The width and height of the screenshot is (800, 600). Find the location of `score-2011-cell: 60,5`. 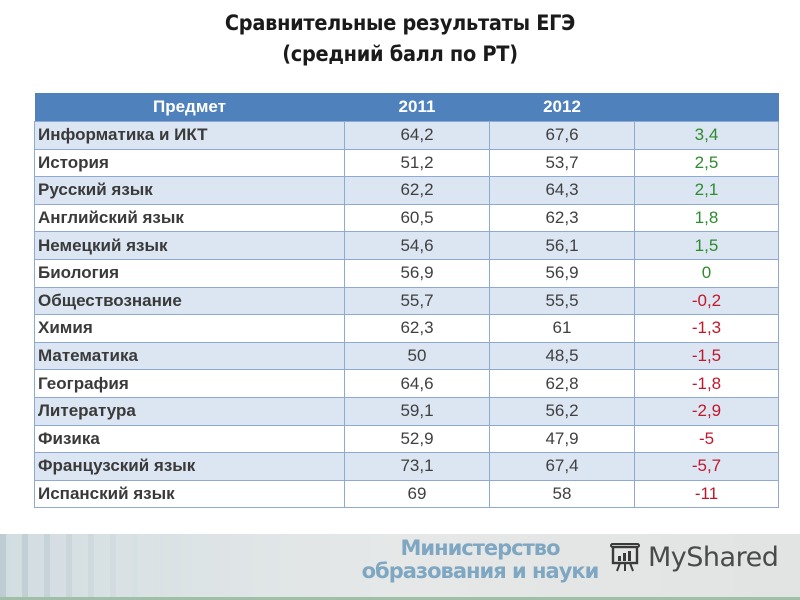

score-2011-cell: 60,5 is located at coordinates (417, 218).